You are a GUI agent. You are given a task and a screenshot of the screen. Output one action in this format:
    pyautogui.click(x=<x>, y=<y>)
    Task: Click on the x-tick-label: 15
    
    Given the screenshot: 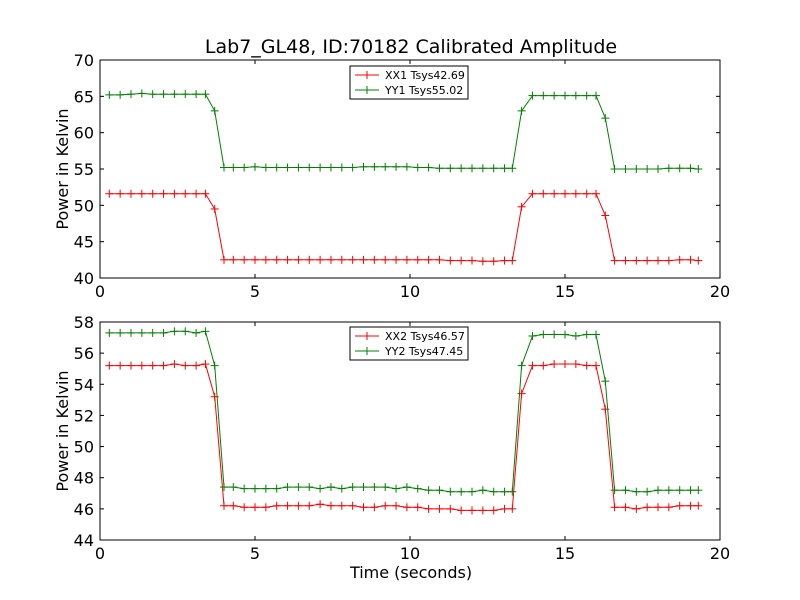 What is the action you would take?
    pyautogui.click(x=565, y=553)
    